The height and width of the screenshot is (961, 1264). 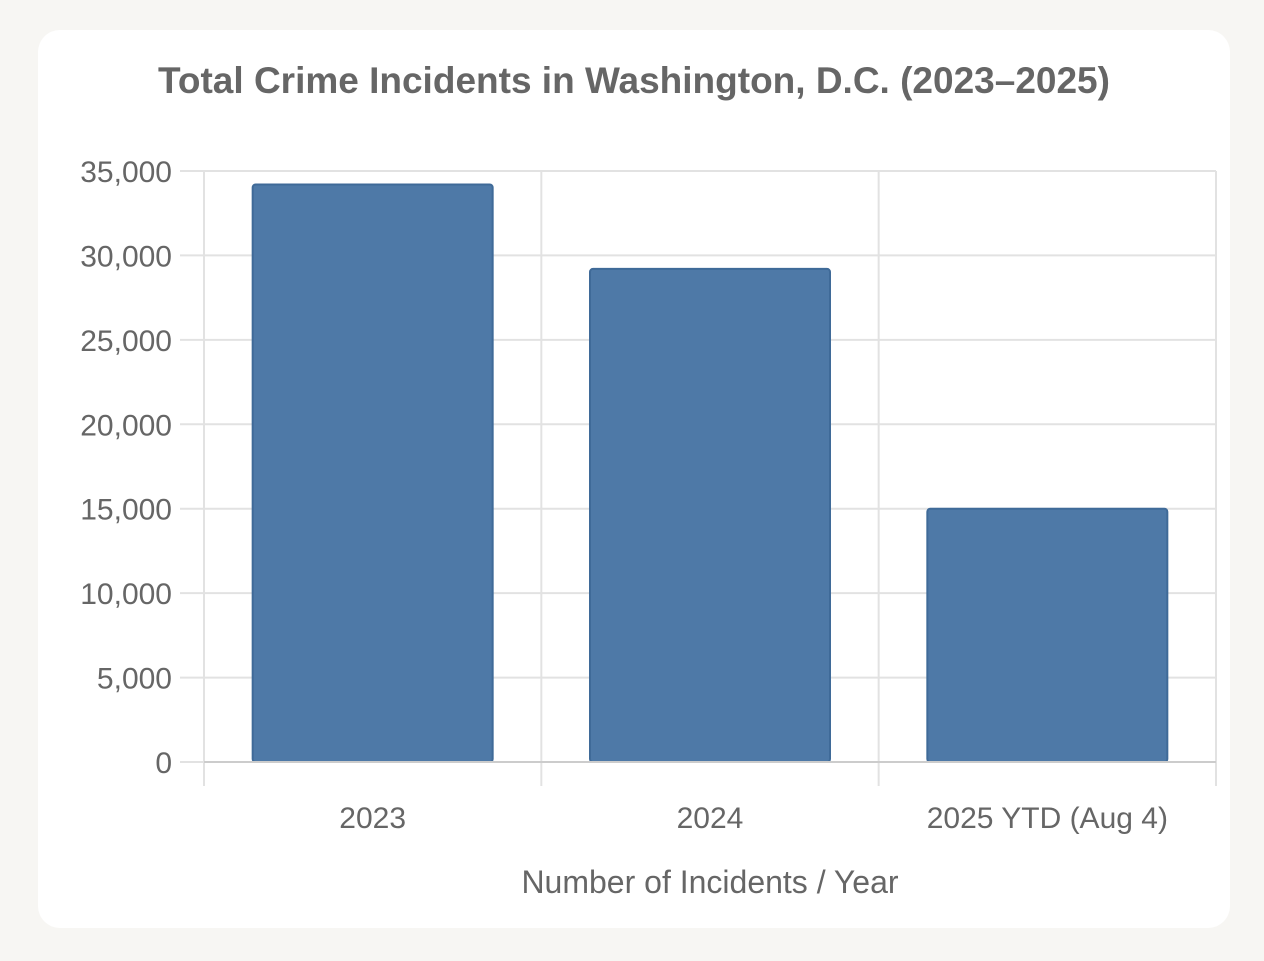 What do you see at coordinates (126, 341) in the screenshot?
I see `y-tick-label: 25,000` at bounding box center [126, 341].